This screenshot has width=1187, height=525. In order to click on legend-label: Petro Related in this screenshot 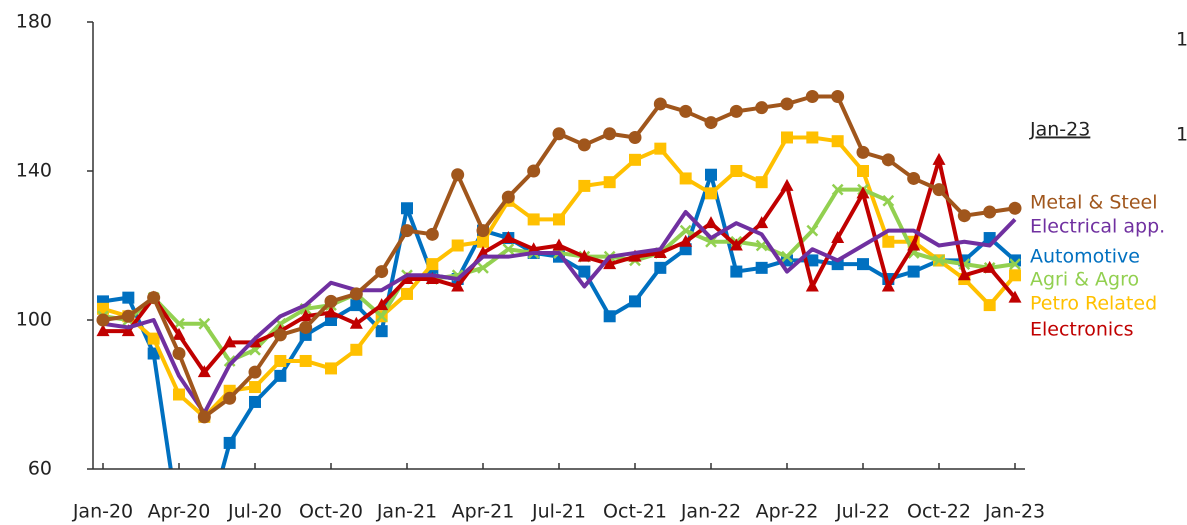, I will do `click(1093, 304)`.